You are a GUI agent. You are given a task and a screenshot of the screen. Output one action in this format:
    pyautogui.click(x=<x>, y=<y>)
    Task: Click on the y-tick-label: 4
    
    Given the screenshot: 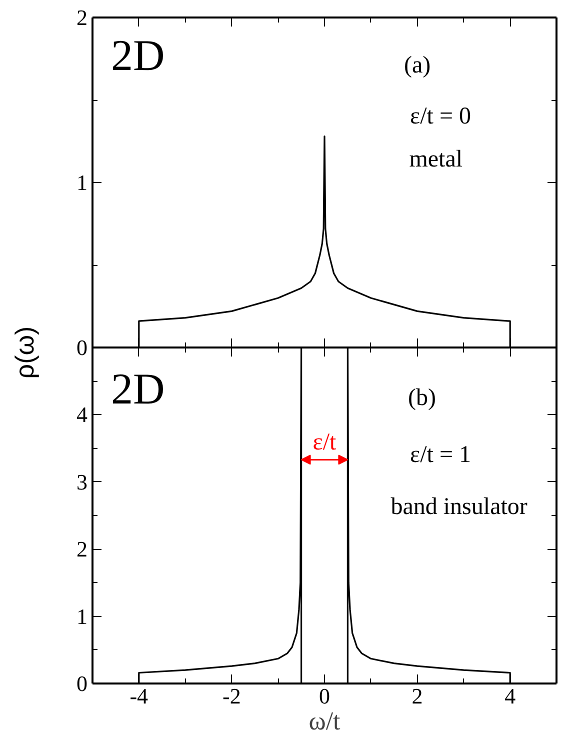 What is the action you would take?
    pyautogui.click(x=82, y=415)
    